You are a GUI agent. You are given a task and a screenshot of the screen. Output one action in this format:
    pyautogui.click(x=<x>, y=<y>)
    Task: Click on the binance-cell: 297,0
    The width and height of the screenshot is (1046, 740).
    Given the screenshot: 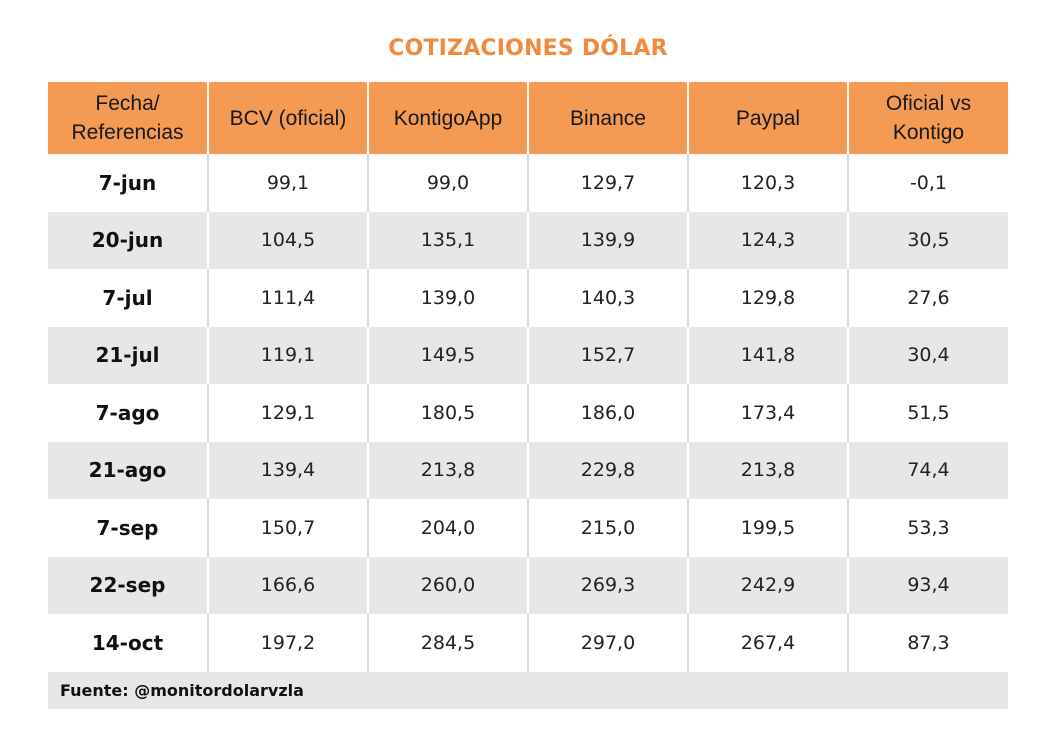 What is the action you would take?
    pyautogui.click(x=607, y=643)
    